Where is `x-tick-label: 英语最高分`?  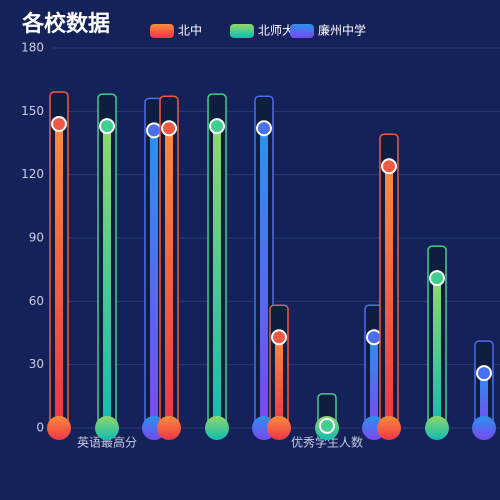 x-tick-label: 英语最高分 is located at coordinates (107, 442).